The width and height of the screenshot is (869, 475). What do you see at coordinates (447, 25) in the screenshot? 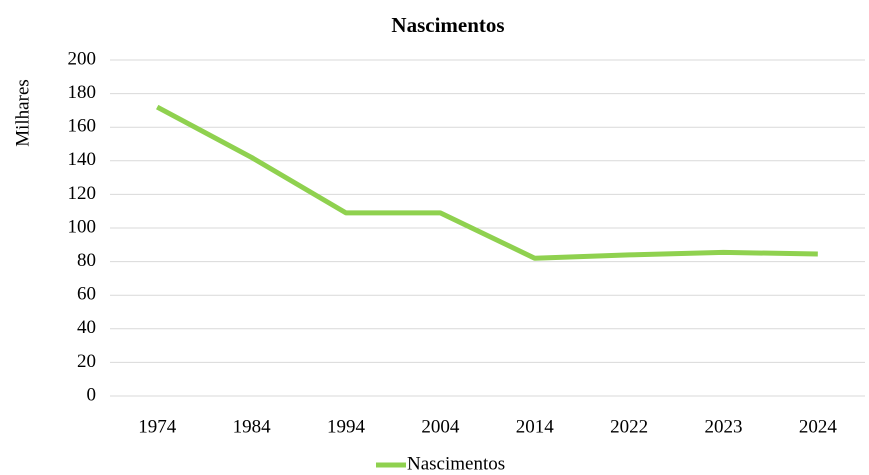
I see `chart-title: Nascimentos` at bounding box center [447, 25].